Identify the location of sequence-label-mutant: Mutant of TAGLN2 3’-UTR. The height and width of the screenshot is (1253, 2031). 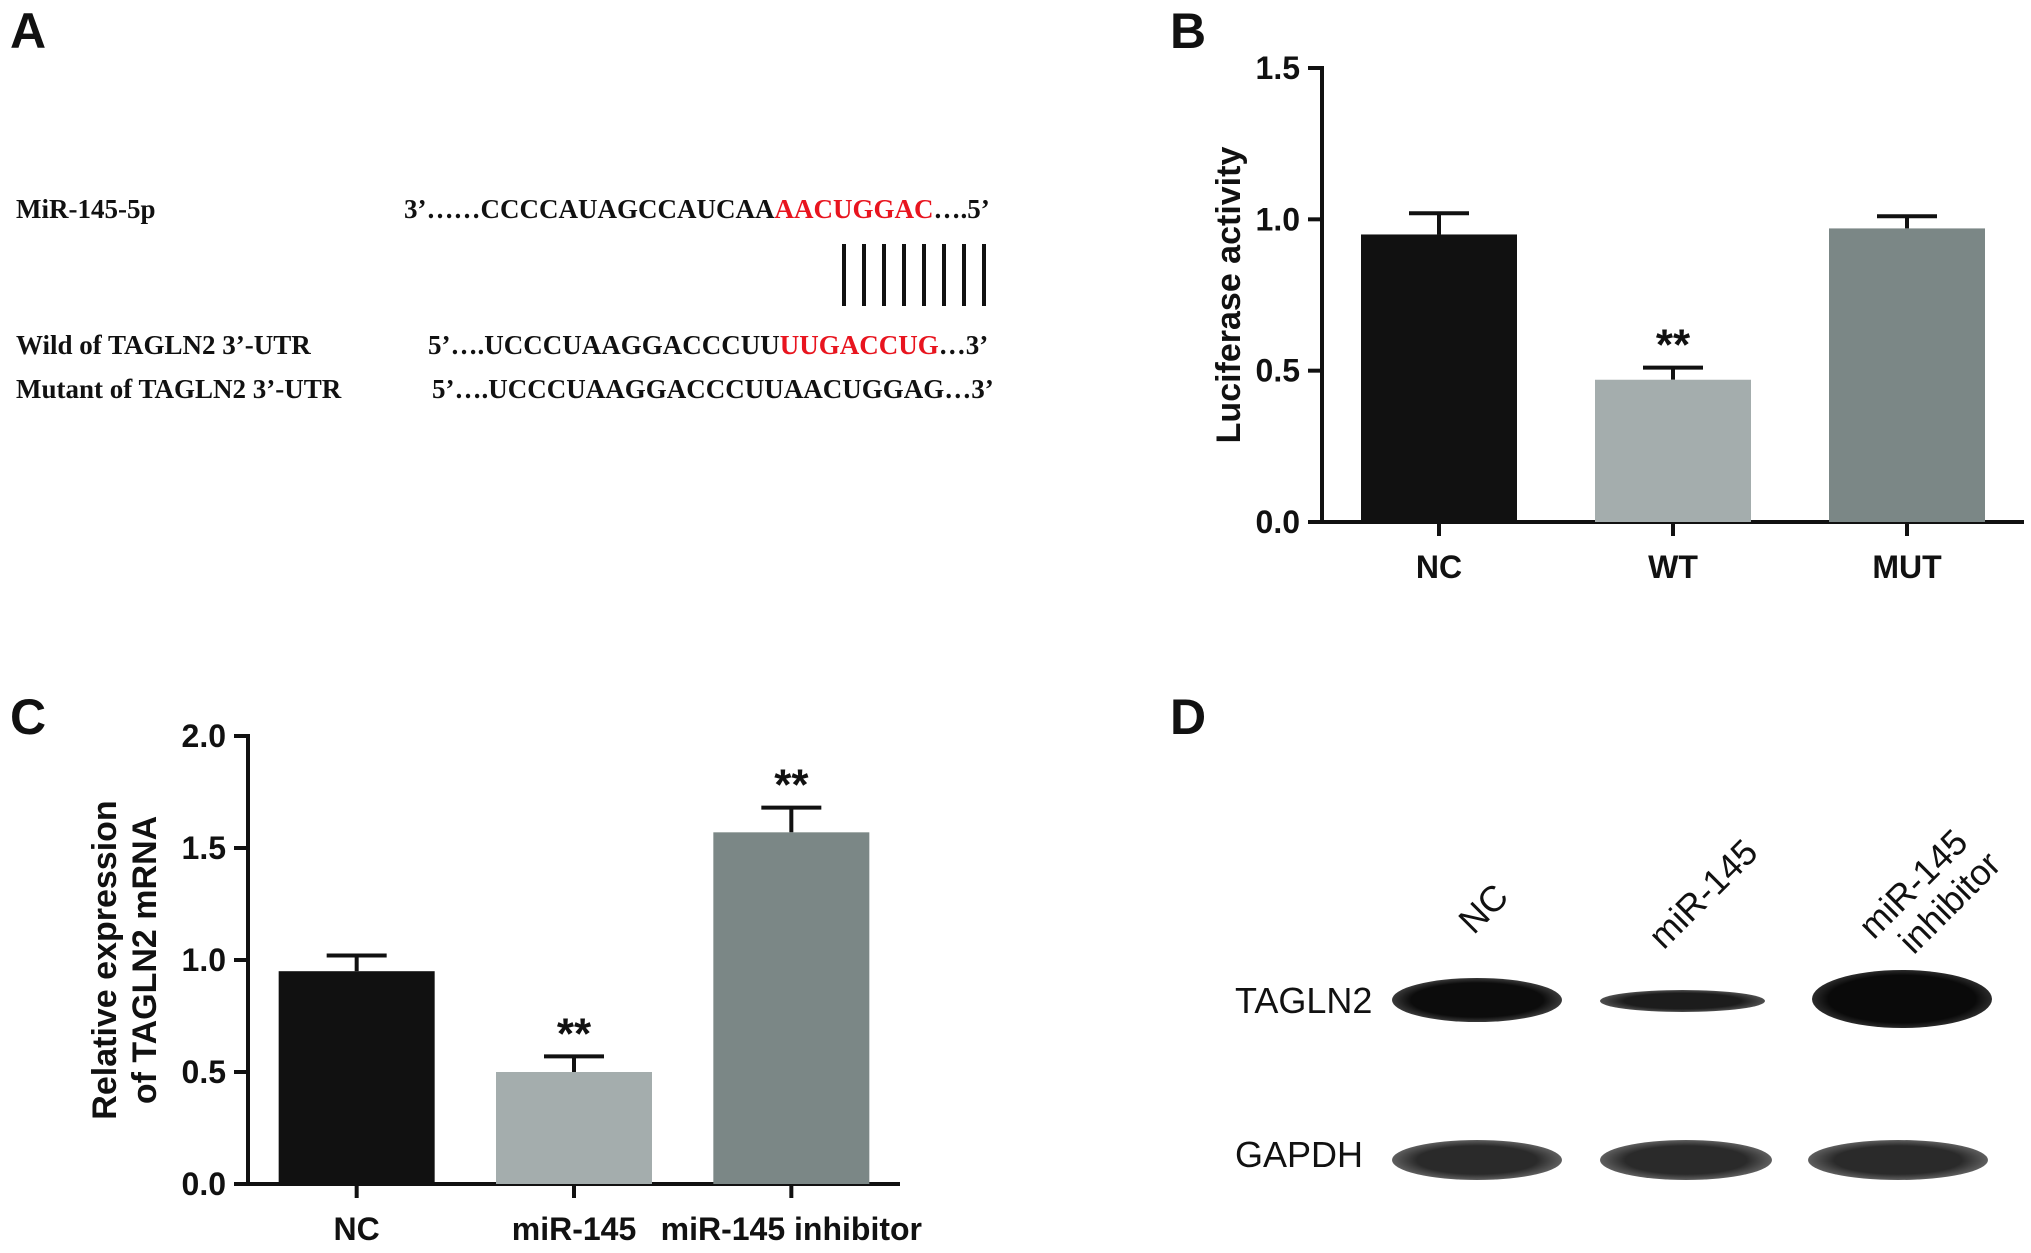
(179, 389).